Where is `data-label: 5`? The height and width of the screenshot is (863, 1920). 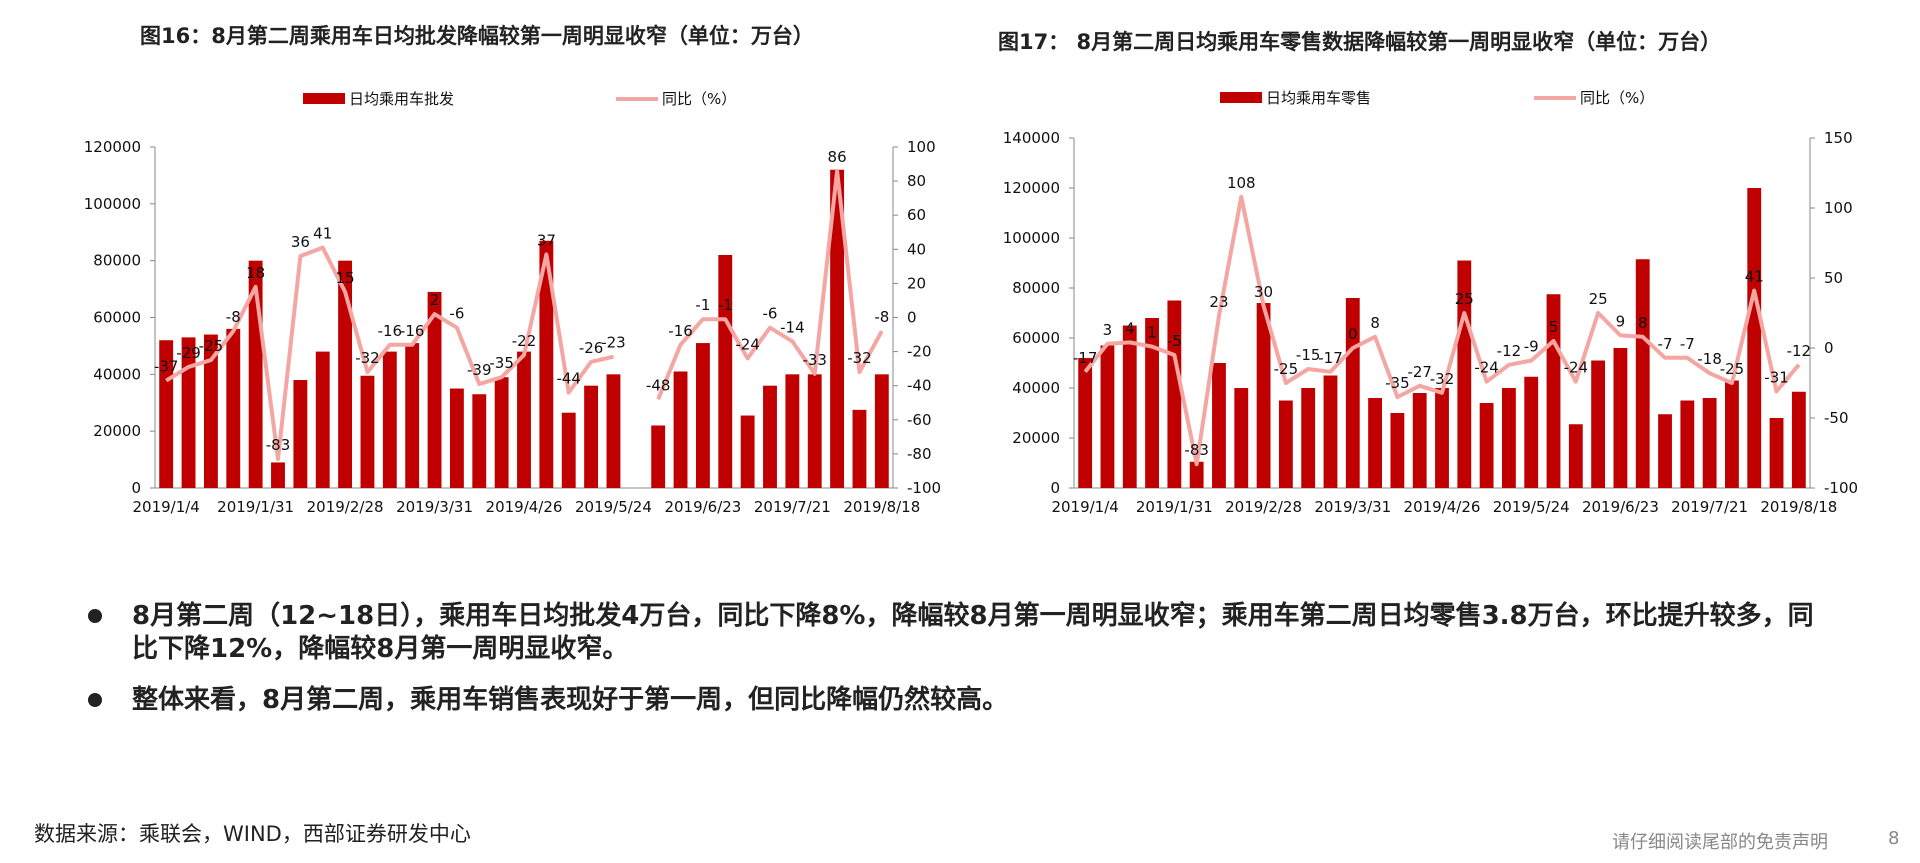 data-label: 5 is located at coordinates (1554, 327).